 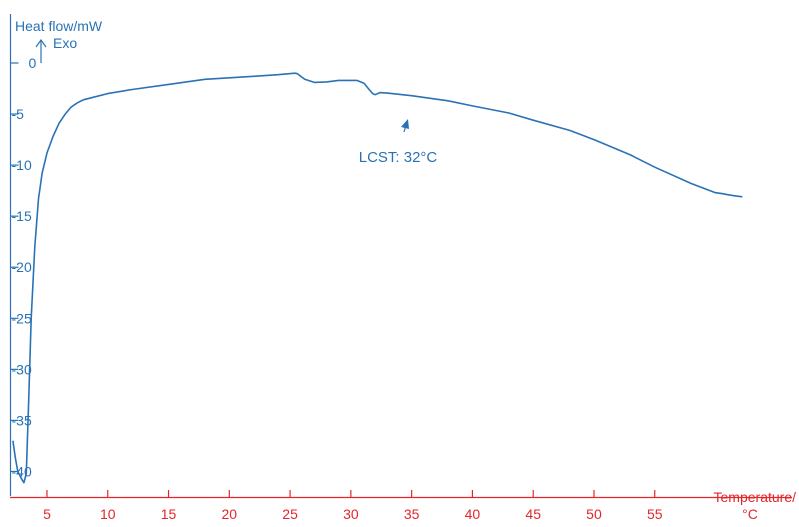 I want to click on y-tick-label: -10, so click(x=22, y=165).